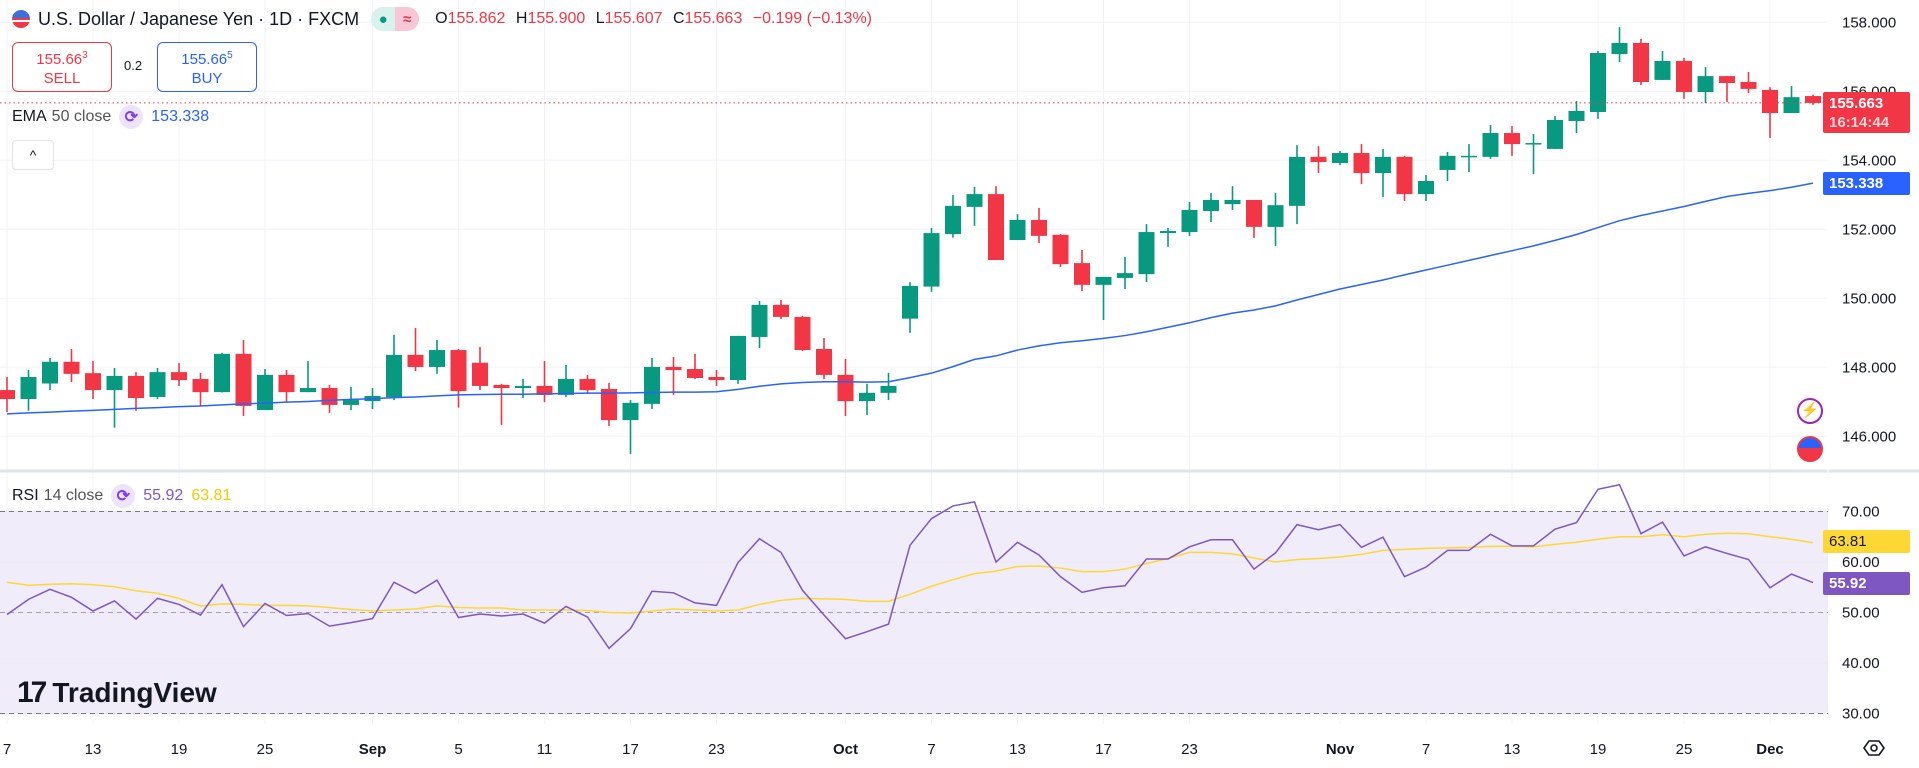  What do you see at coordinates (1684, 749) in the screenshot?
I see `time-tick-label: 25` at bounding box center [1684, 749].